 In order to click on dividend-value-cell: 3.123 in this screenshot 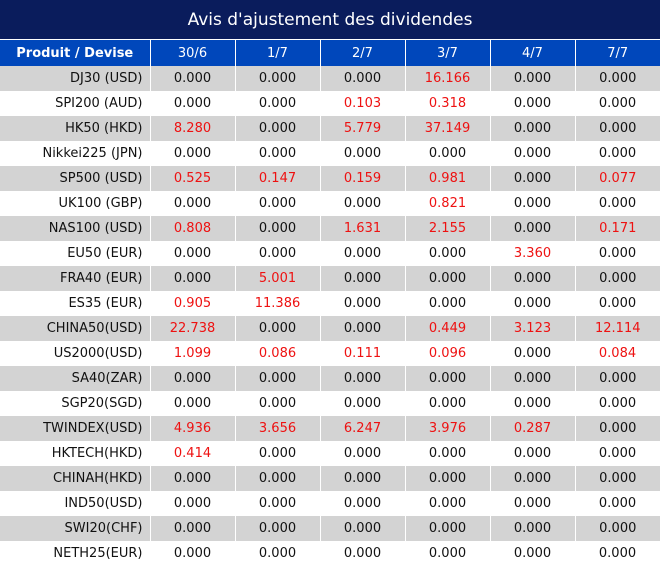, I will do `click(533, 328)`.